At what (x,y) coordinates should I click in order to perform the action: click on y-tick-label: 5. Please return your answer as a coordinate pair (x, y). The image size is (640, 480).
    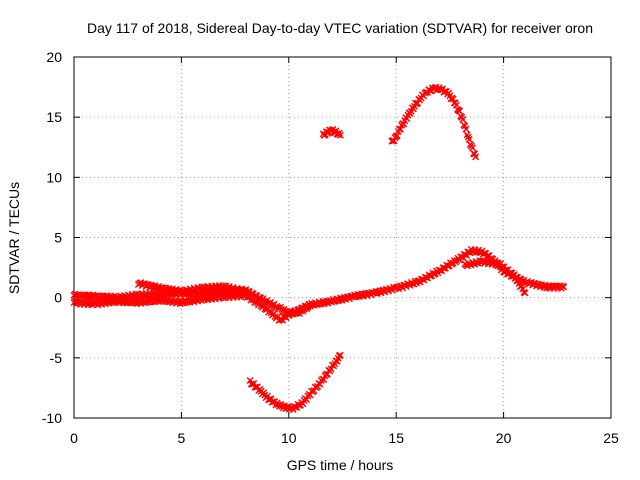
    Looking at the image, I should click on (58, 238).